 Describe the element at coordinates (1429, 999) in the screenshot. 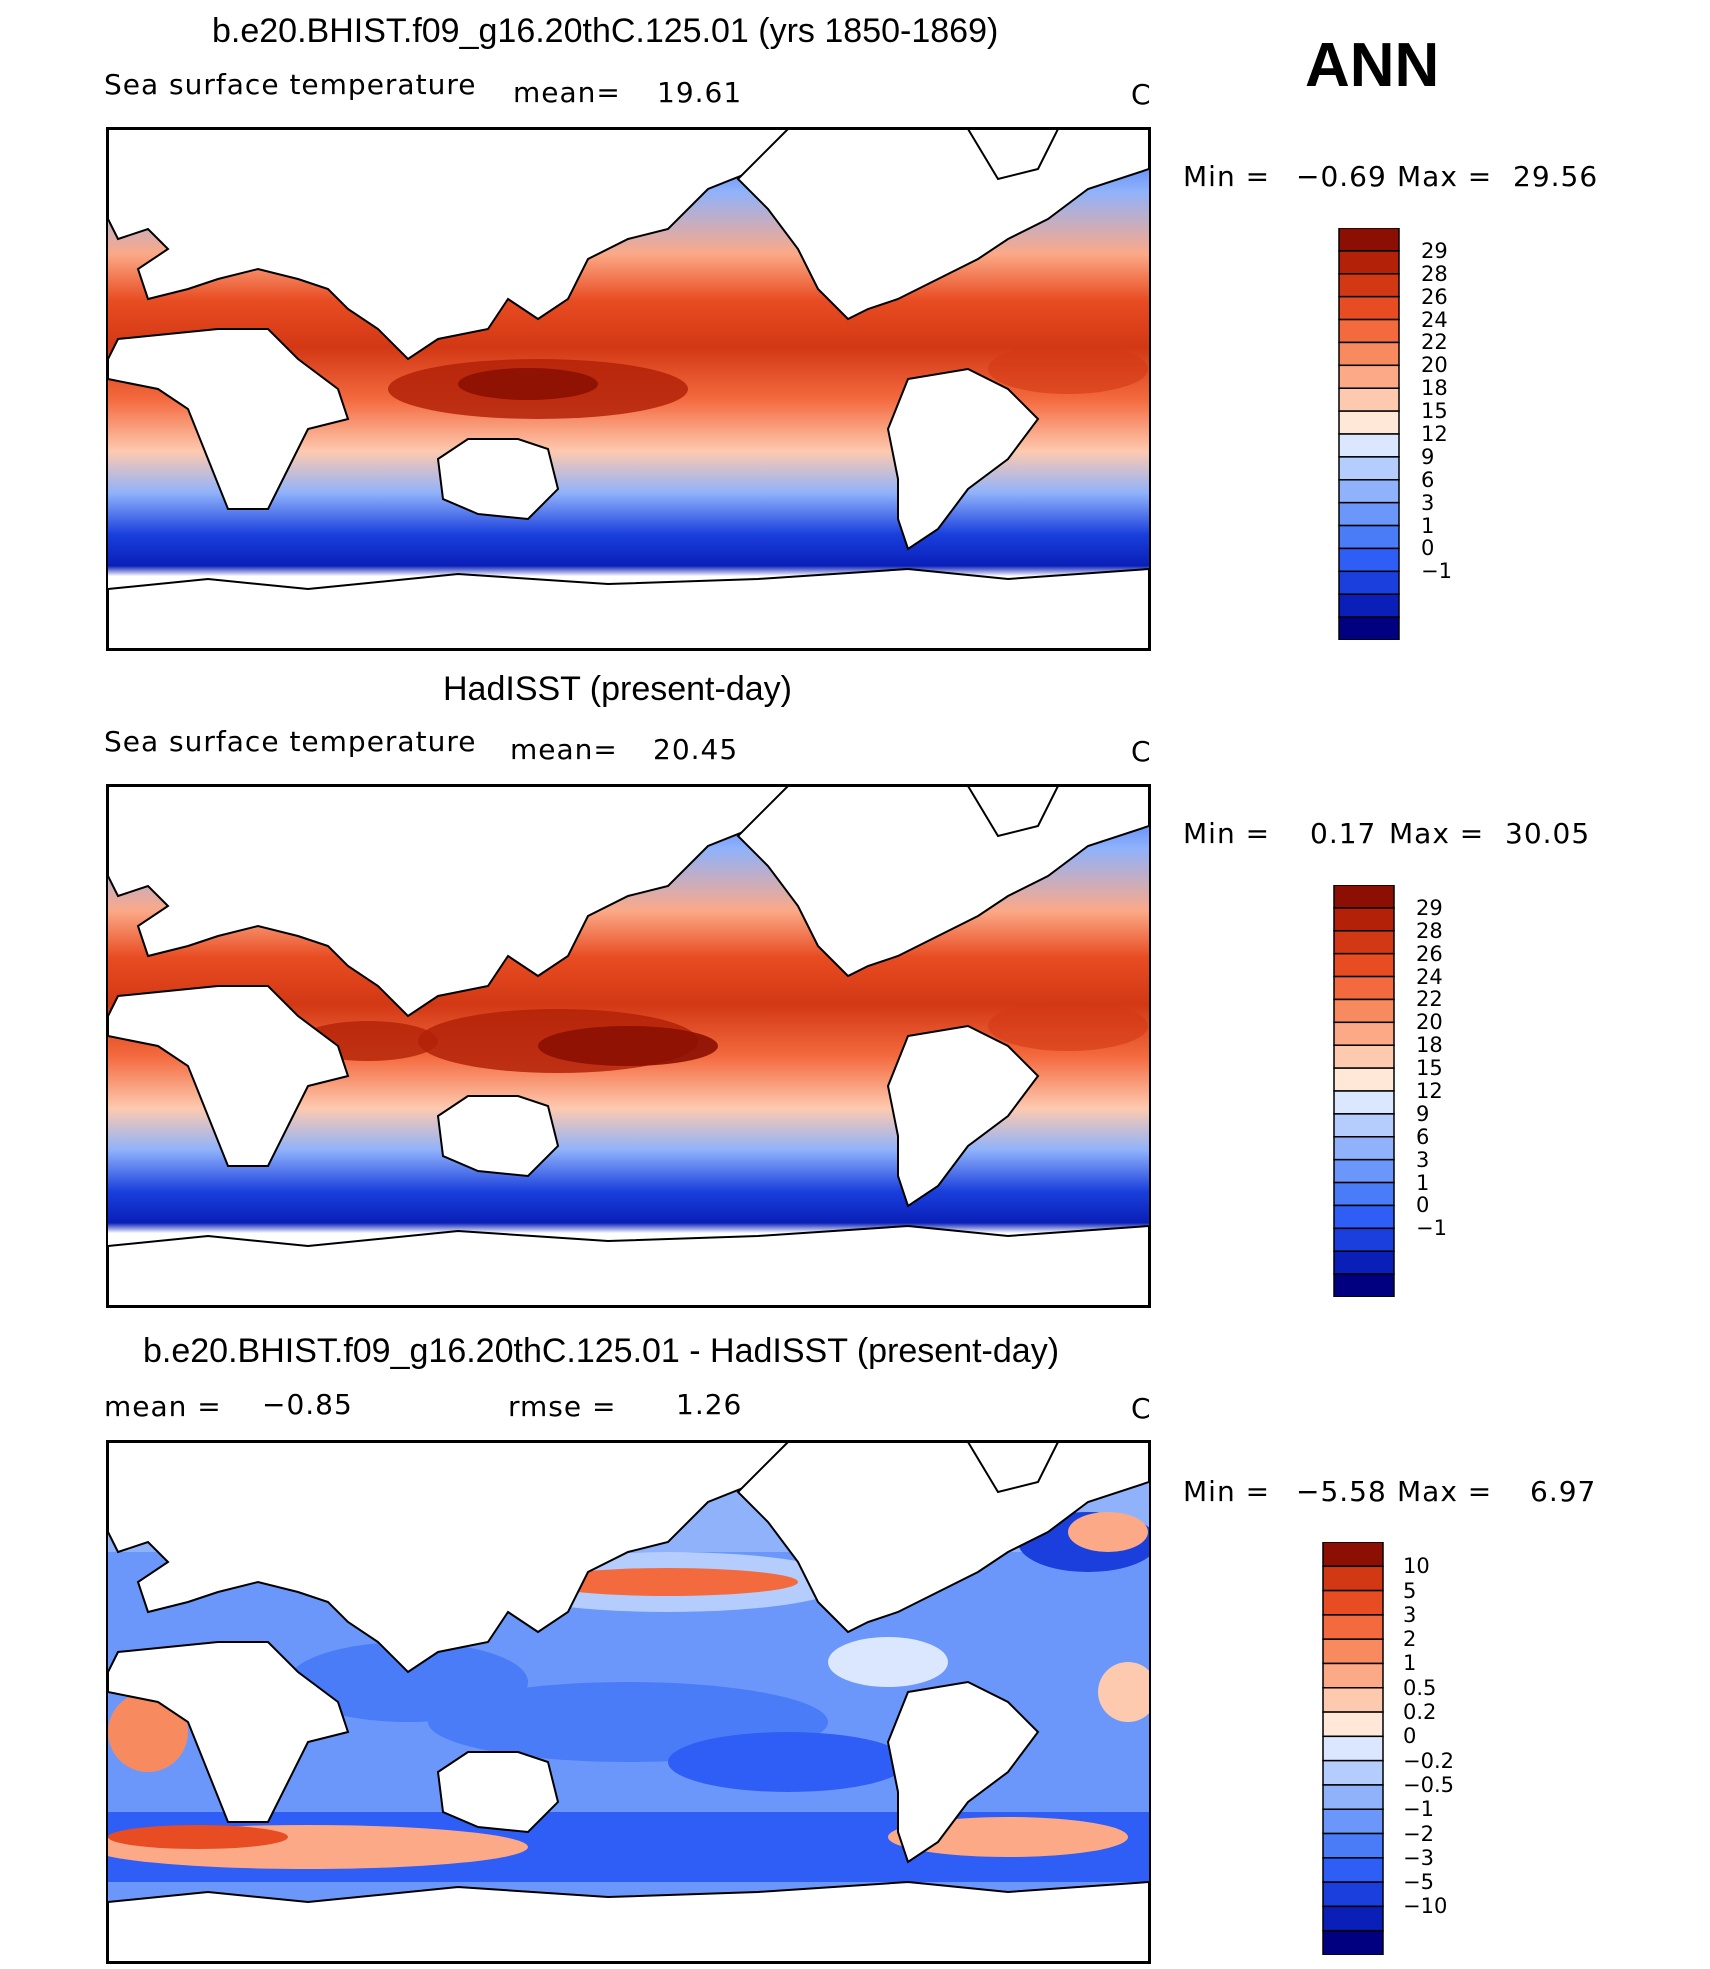

I see `panel2-colorbar-label: 22` at that location.